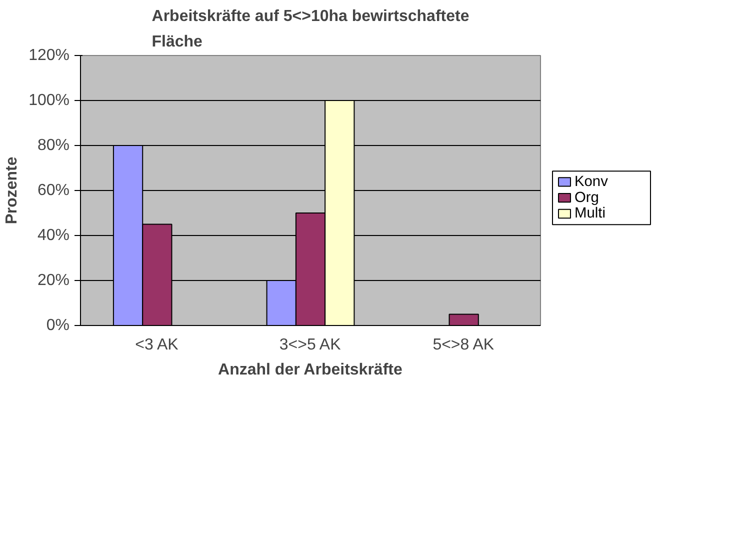 The width and height of the screenshot is (739, 547). I want to click on y-tick-label: 120%, so click(49, 55).